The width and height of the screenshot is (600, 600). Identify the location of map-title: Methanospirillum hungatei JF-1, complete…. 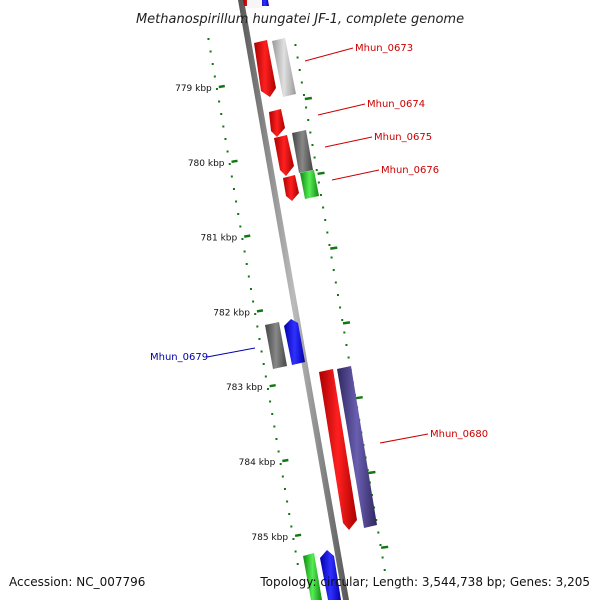
(300, 19).